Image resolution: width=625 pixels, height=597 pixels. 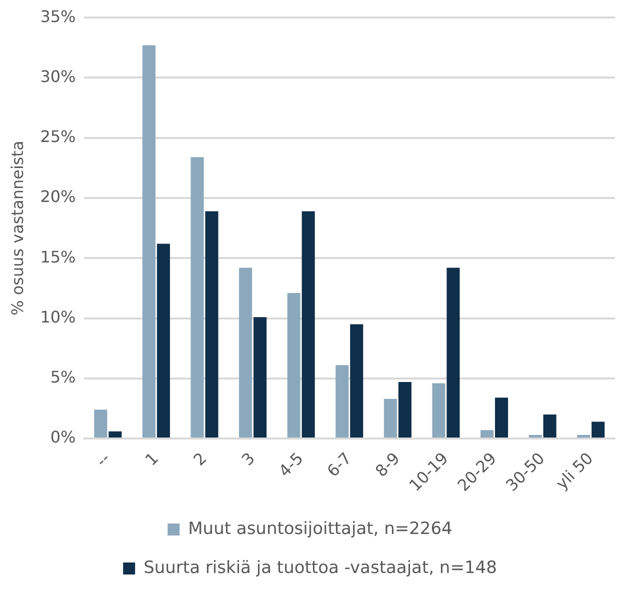 I want to click on y-tick-label: 5%, so click(x=63, y=377).